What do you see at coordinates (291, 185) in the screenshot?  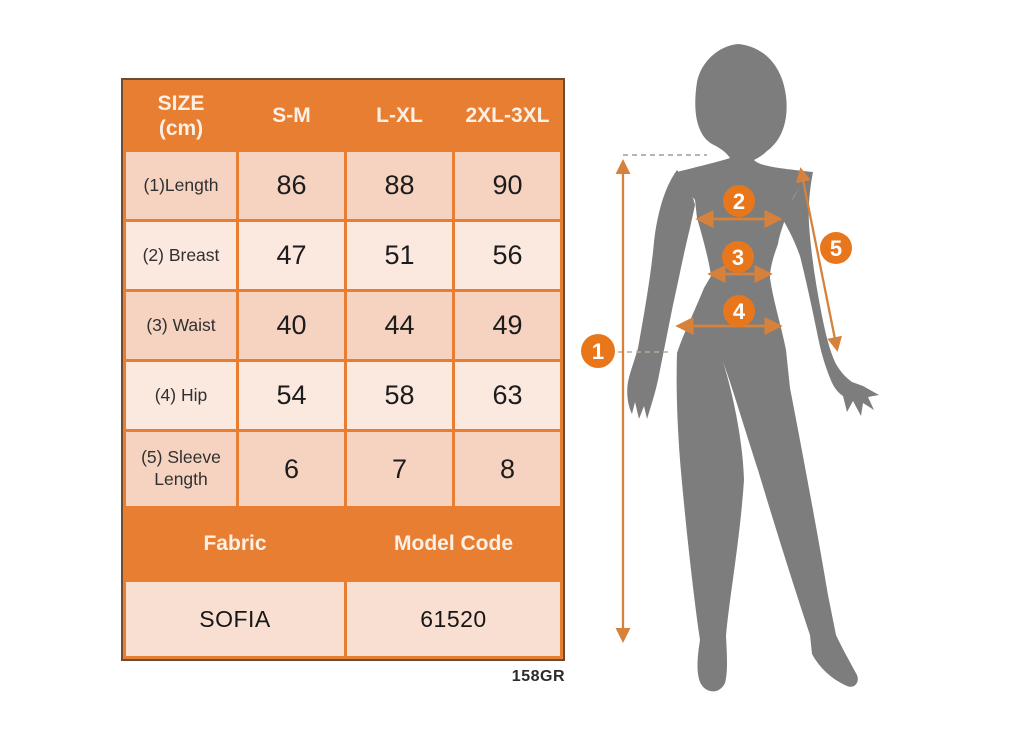 I see `length-sm-value: 86` at bounding box center [291, 185].